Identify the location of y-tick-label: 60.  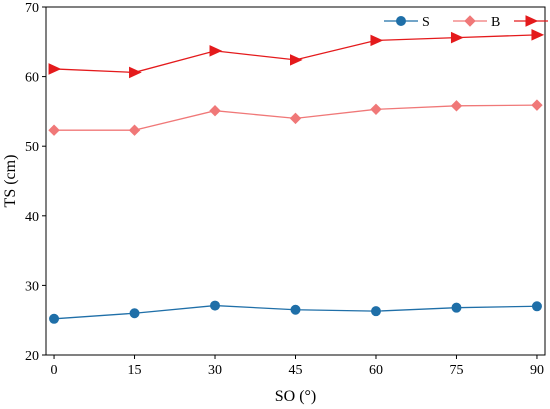
(32, 78).